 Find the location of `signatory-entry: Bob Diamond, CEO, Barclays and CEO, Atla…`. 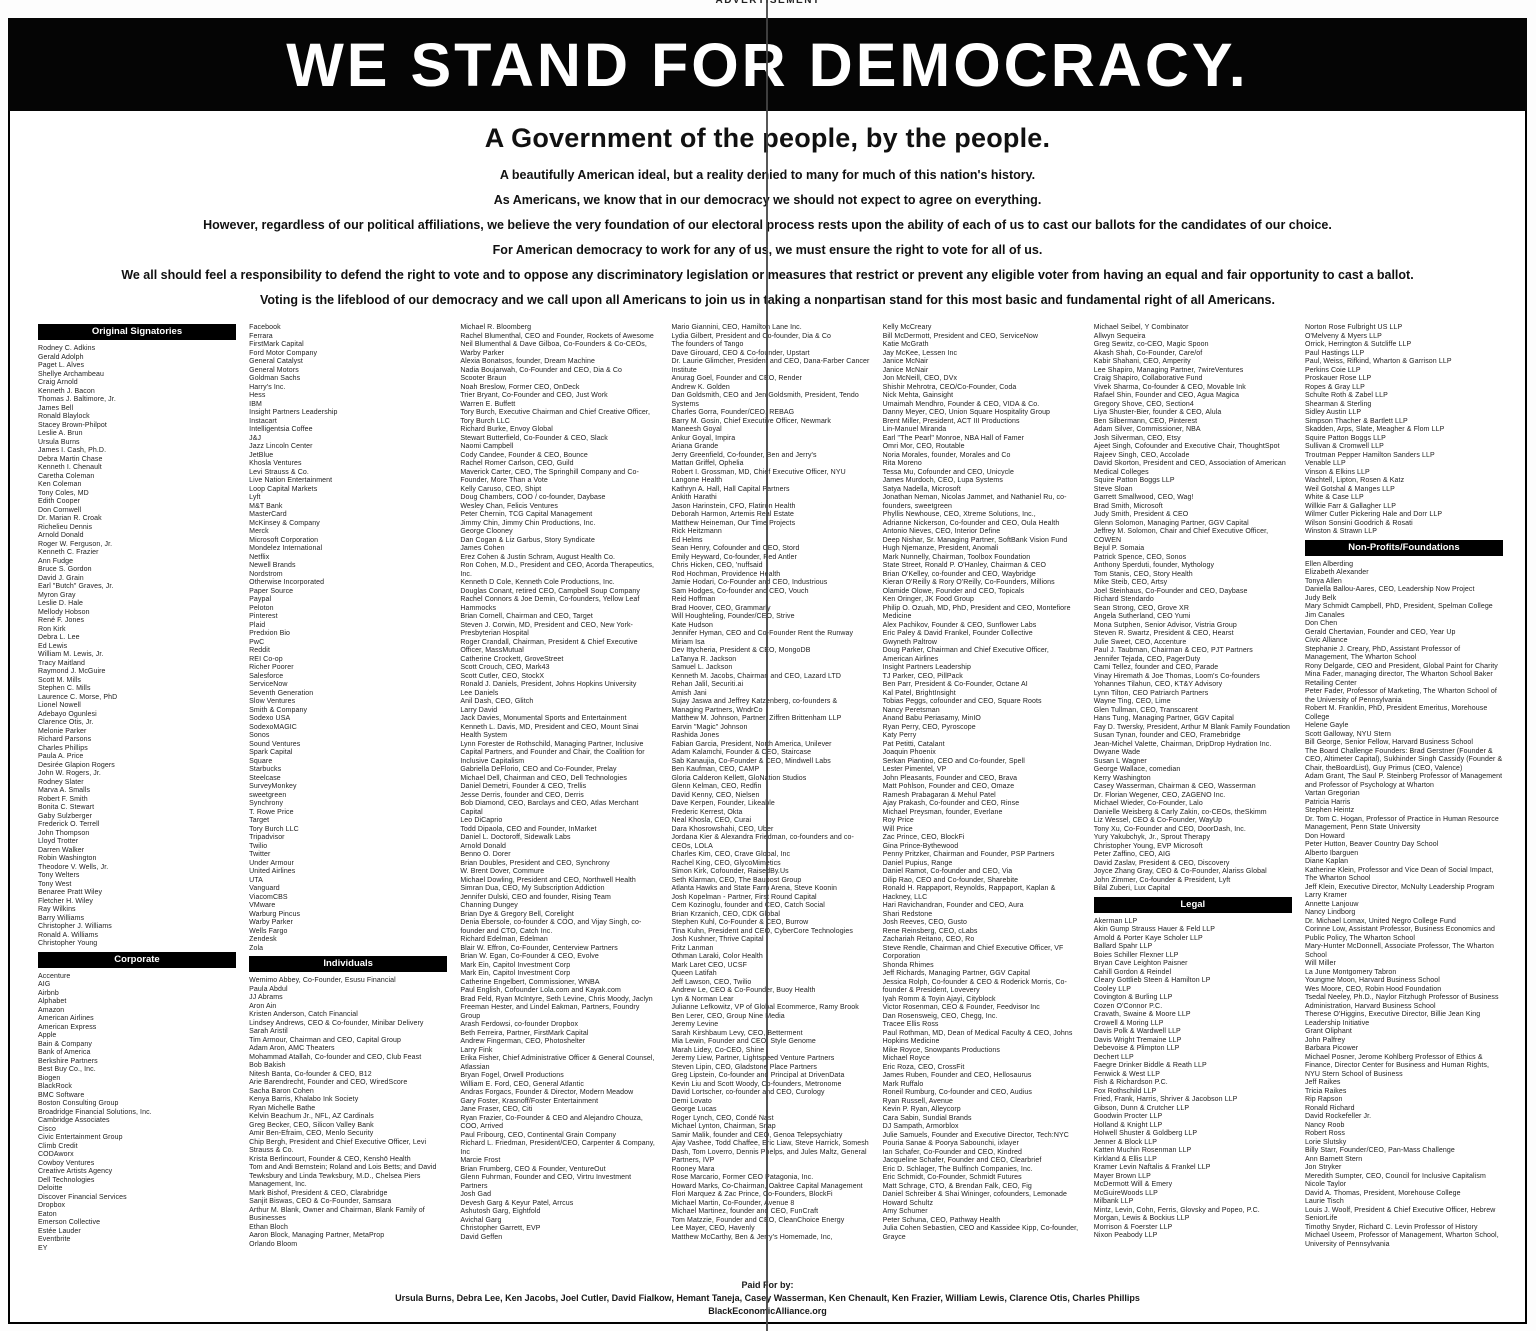

signatory-entry: Bob Diamond, CEO, Barclays and CEO, Atla… is located at coordinates (549, 808).